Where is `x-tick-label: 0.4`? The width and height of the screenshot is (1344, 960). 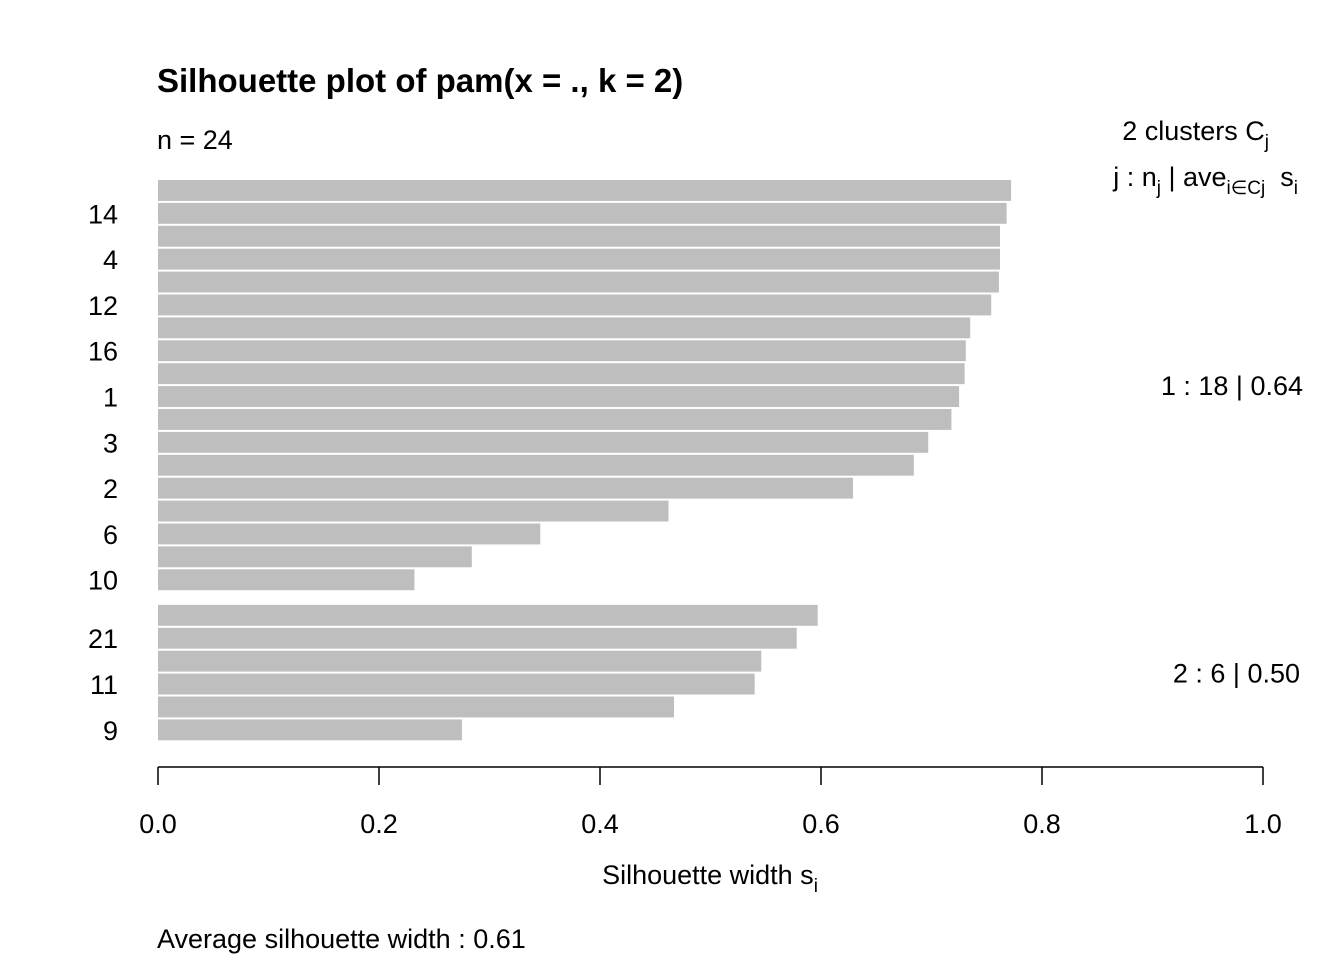
x-tick-label: 0.4 is located at coordinates (600, 824).